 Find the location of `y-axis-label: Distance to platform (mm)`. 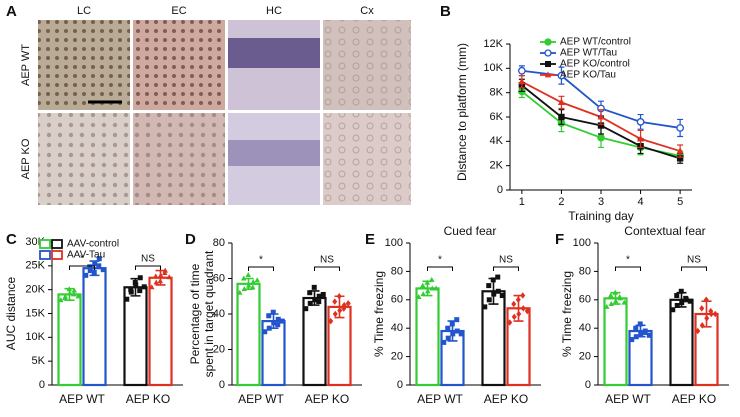

y-axis-label: Distance to platform (mm) is located at coordinates (462, 112).